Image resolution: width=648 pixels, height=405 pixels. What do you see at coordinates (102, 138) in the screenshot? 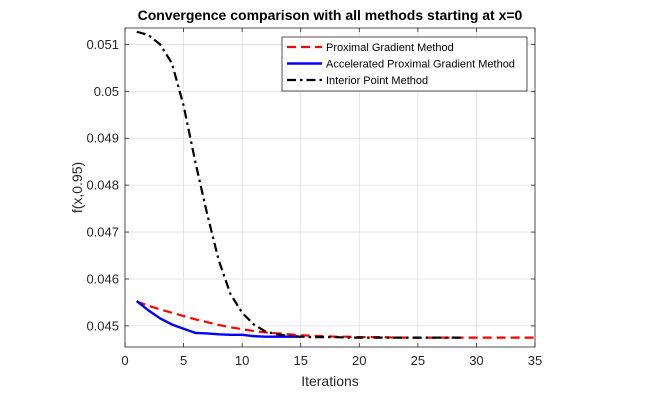
I see `y-tick-label: 0.049` at bounding box center [102, 138].